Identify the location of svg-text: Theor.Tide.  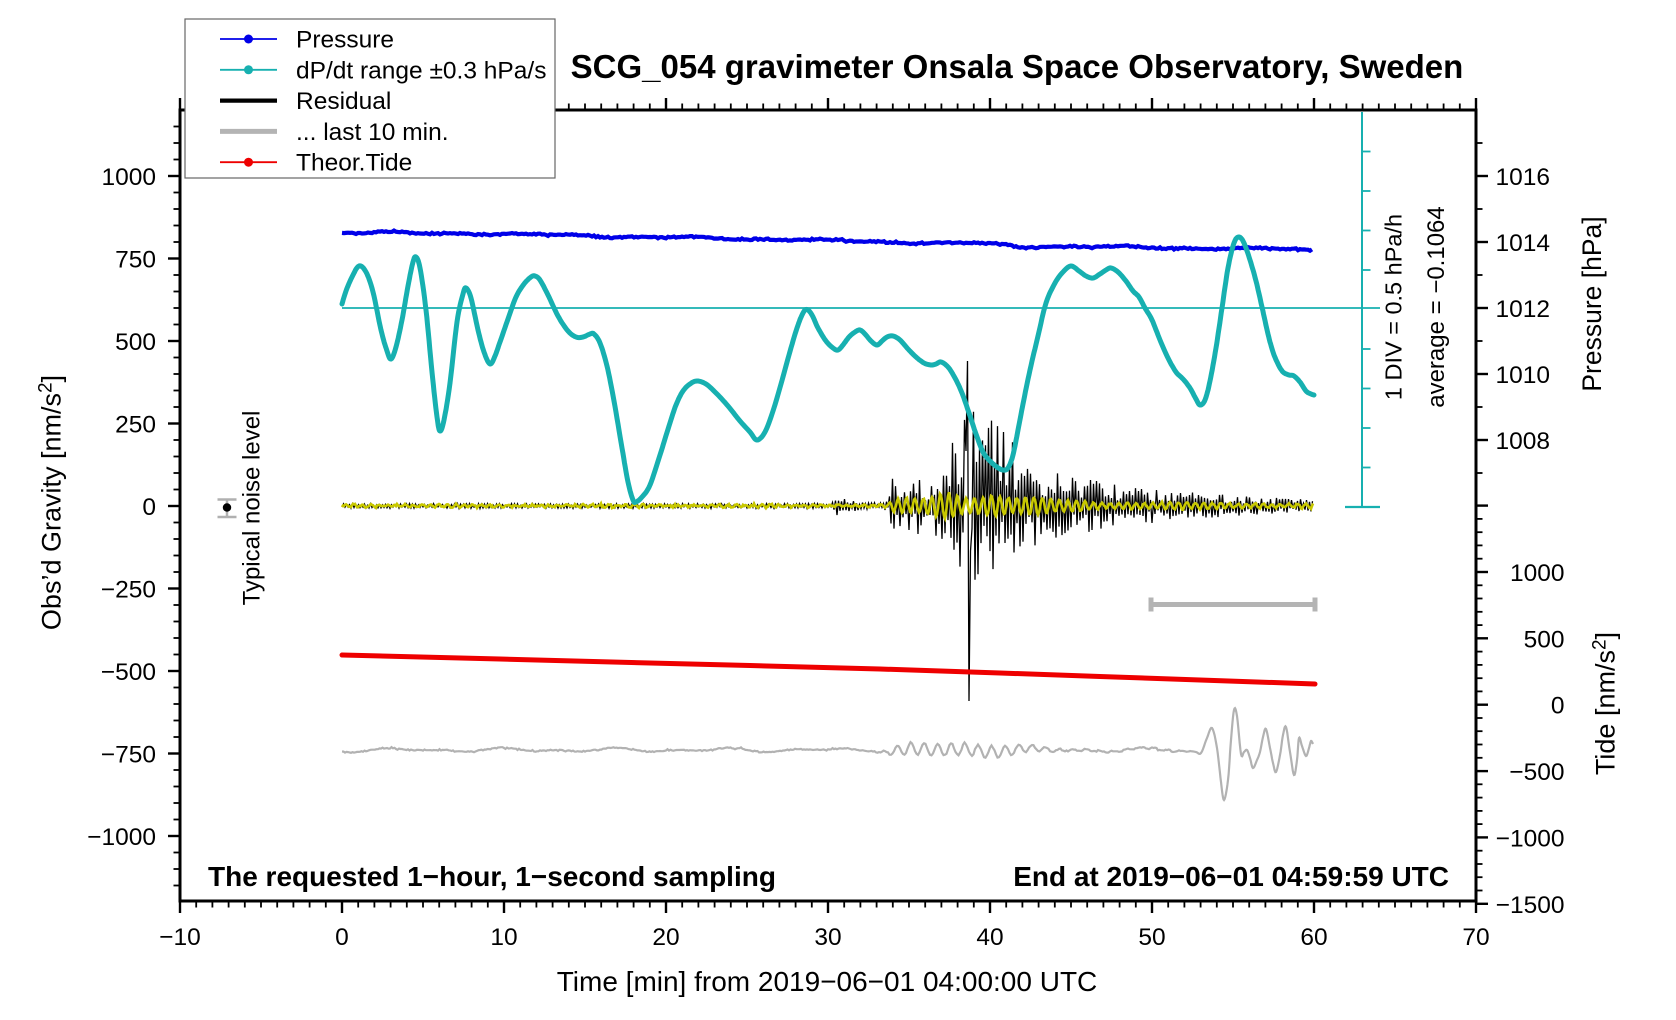
(354, 163).